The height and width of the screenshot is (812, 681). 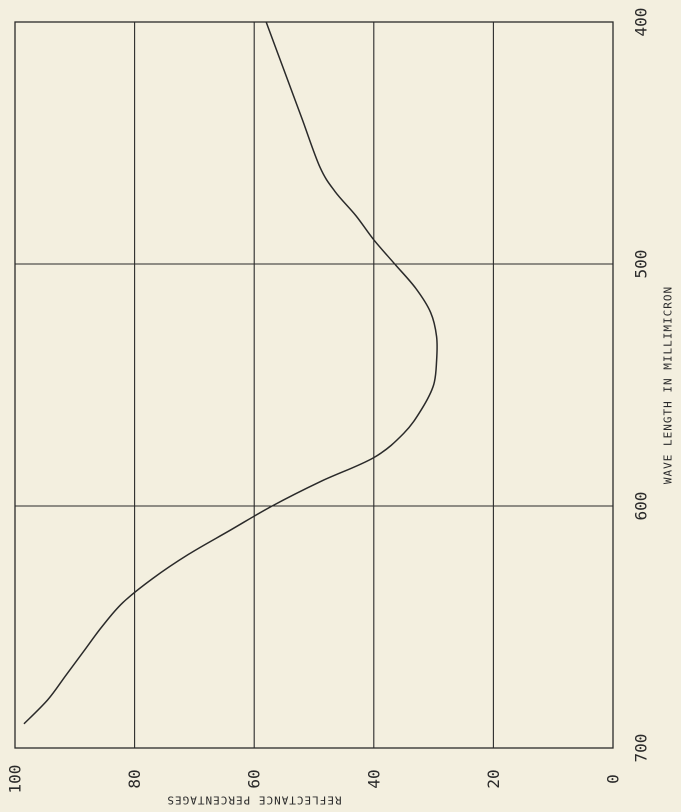 I want to click on x-tick-label: 500, so click(x=641, y=264).